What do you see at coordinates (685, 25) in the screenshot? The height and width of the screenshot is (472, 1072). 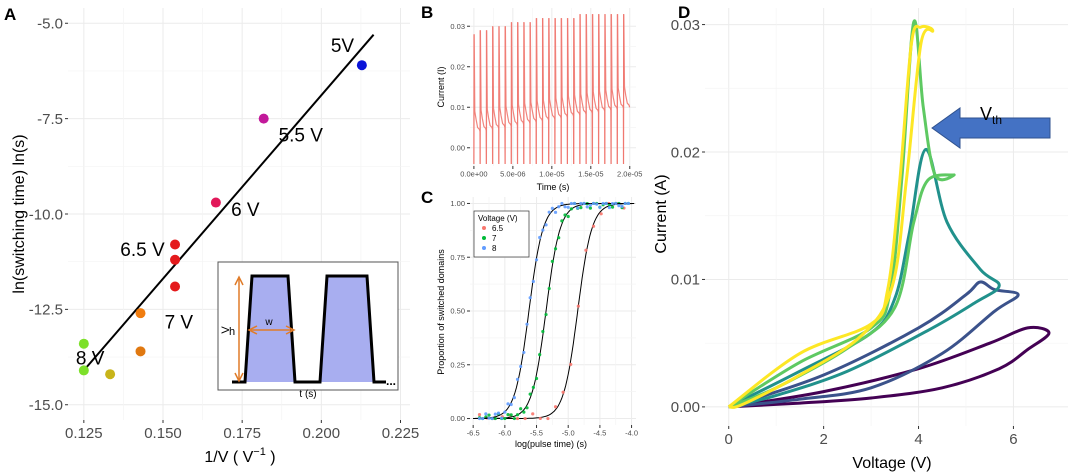 I see `panel-d-y-tick-label: 0.03` at bounding box center [685, 25].